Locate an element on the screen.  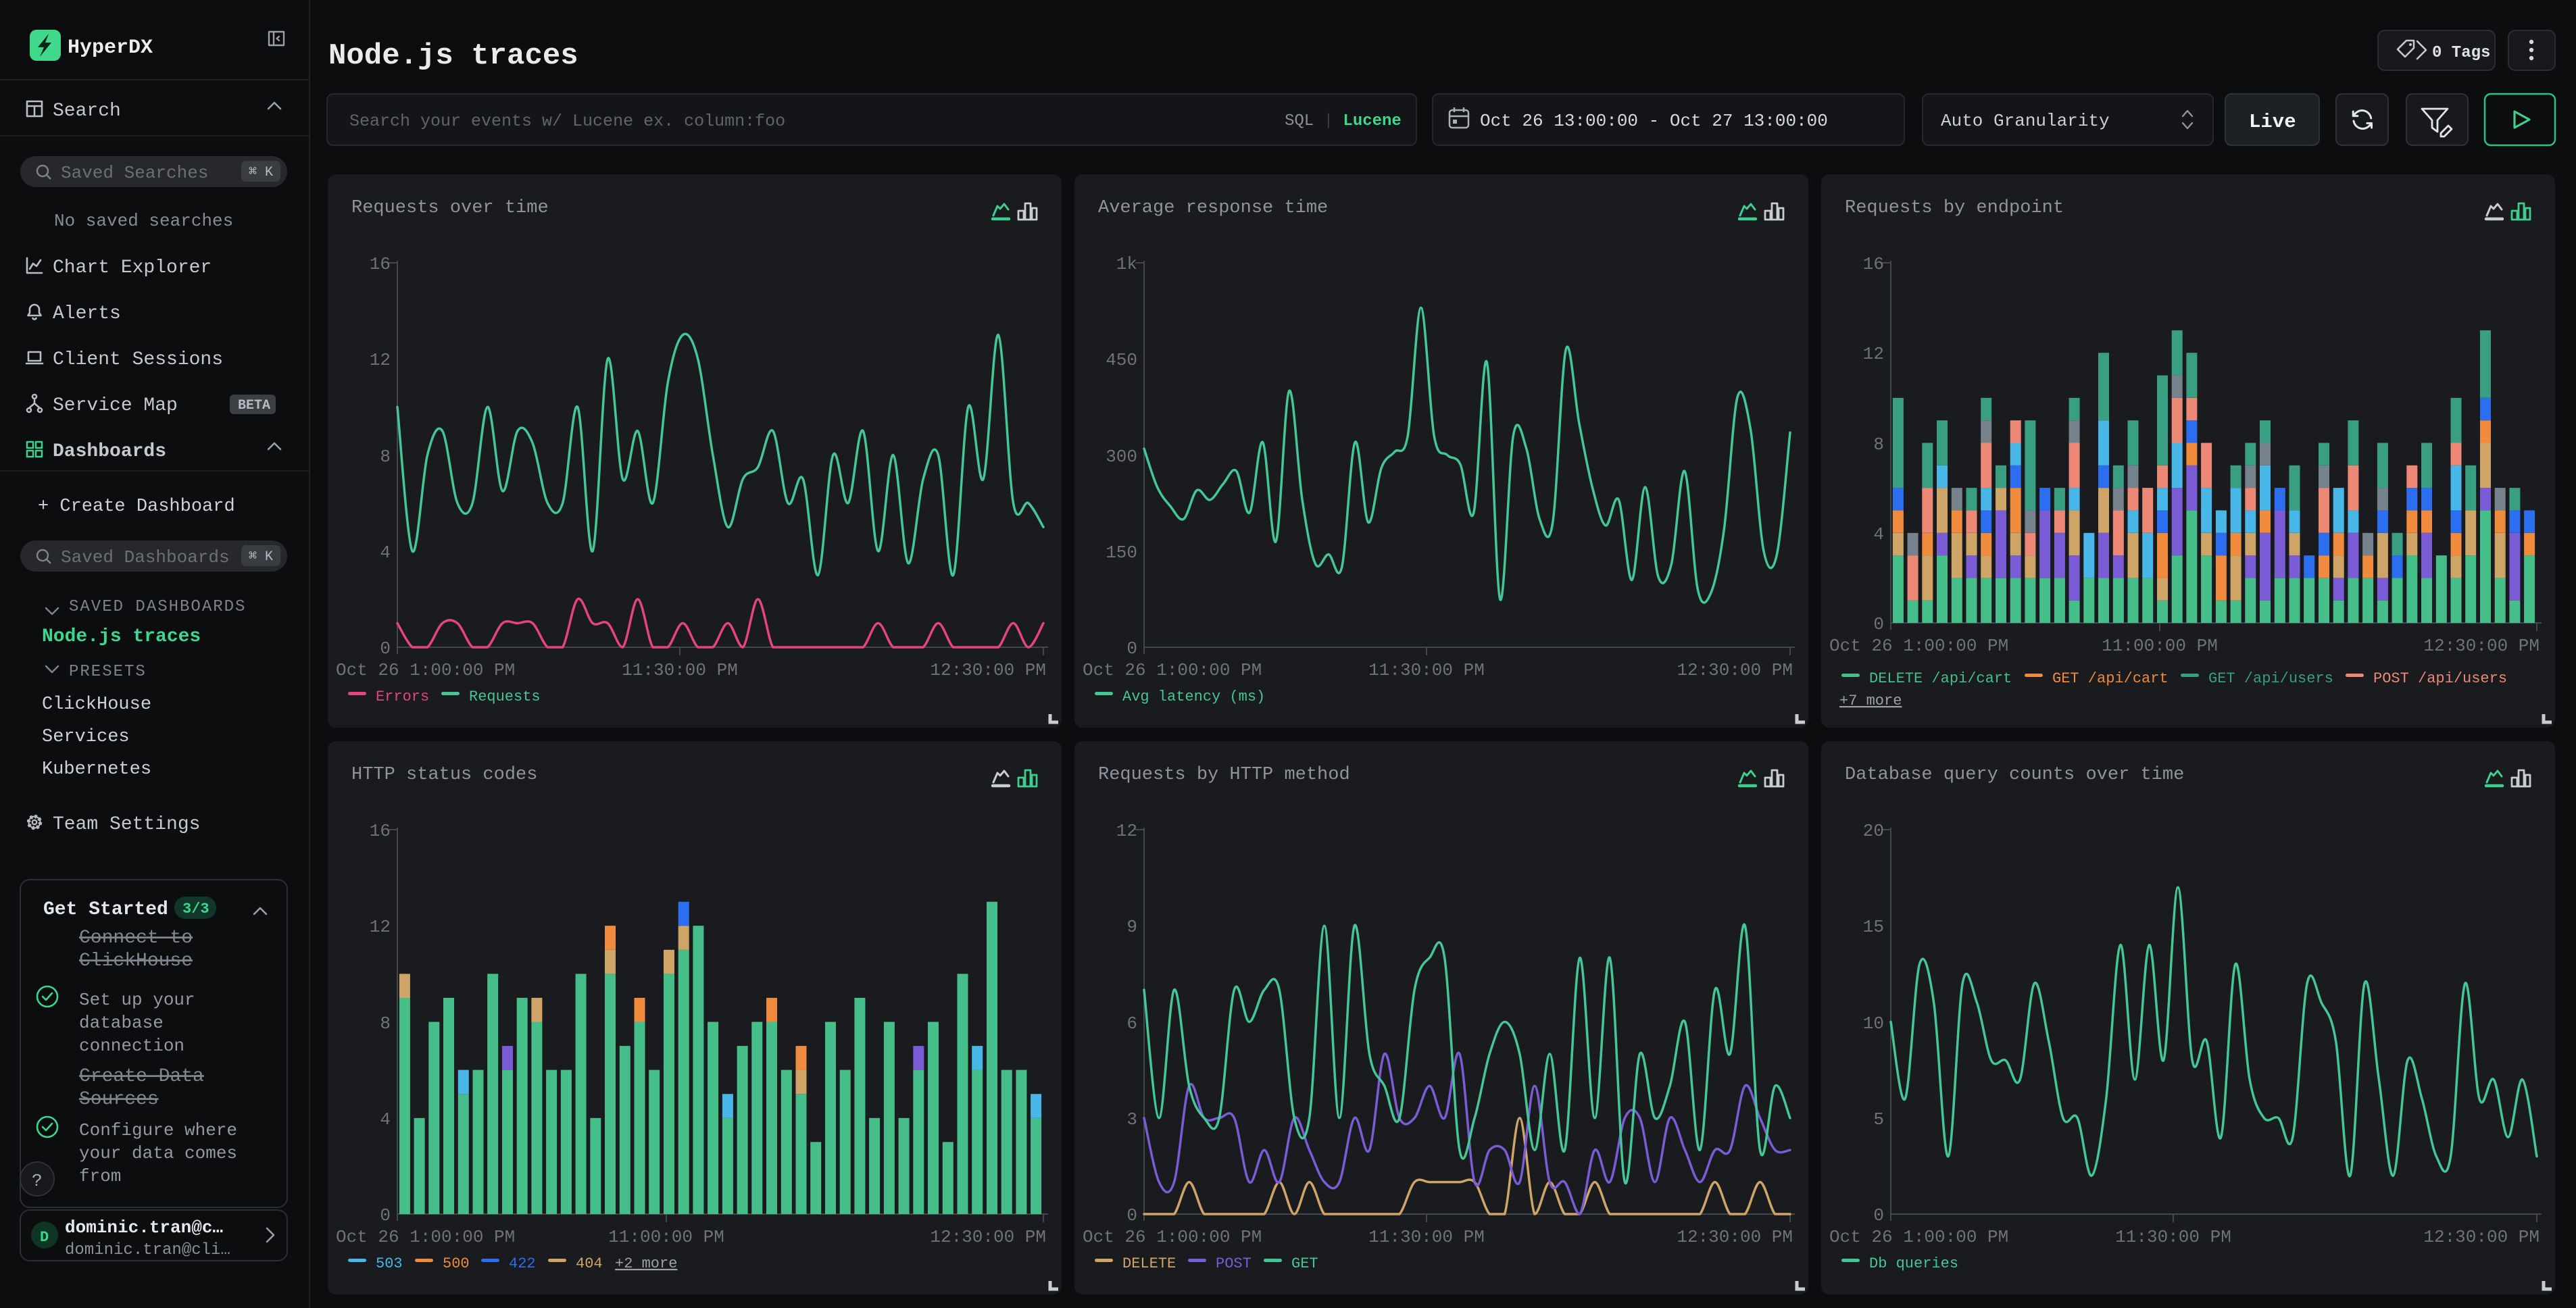
svg-text: GET /api/users is located at coordinates (2270, 678).